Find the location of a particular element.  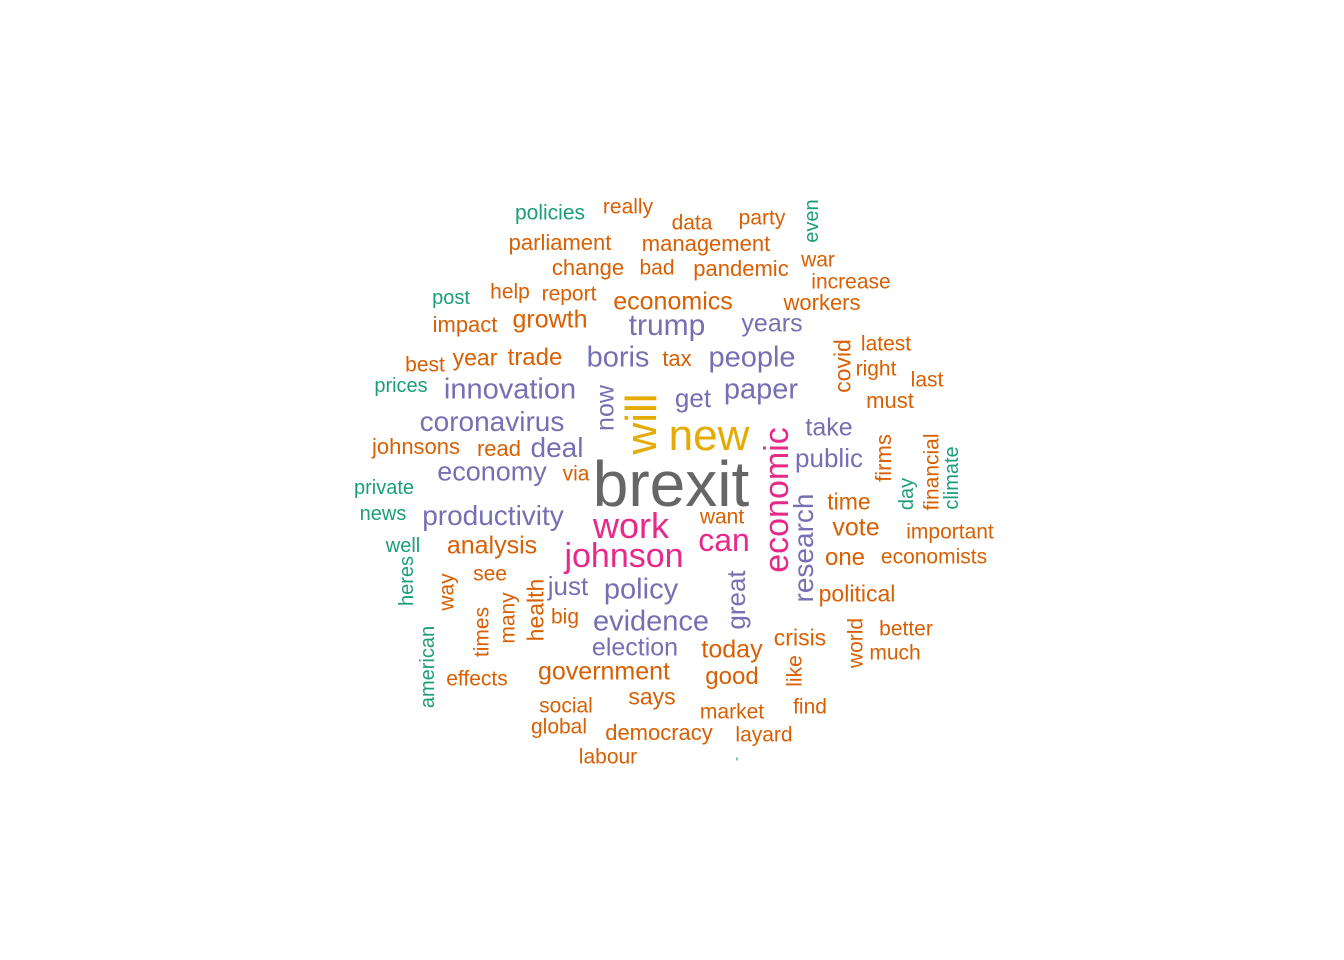

word-right: right is located at coordinates (876, 369).